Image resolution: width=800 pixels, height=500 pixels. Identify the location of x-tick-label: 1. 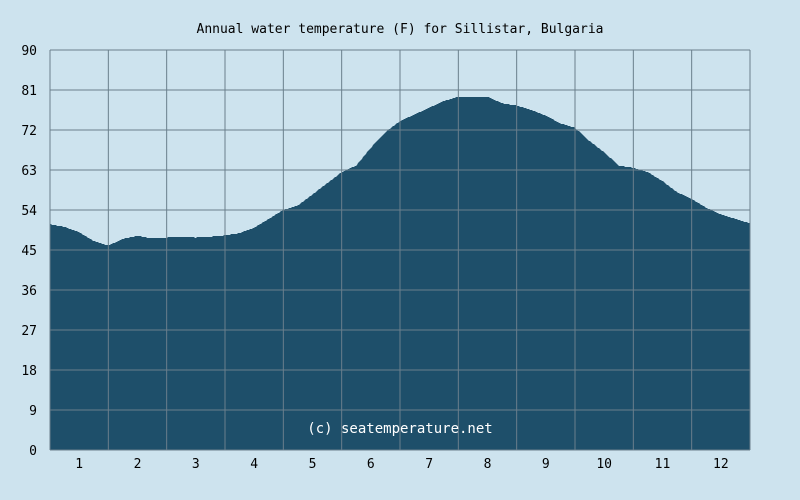
(79, 464).